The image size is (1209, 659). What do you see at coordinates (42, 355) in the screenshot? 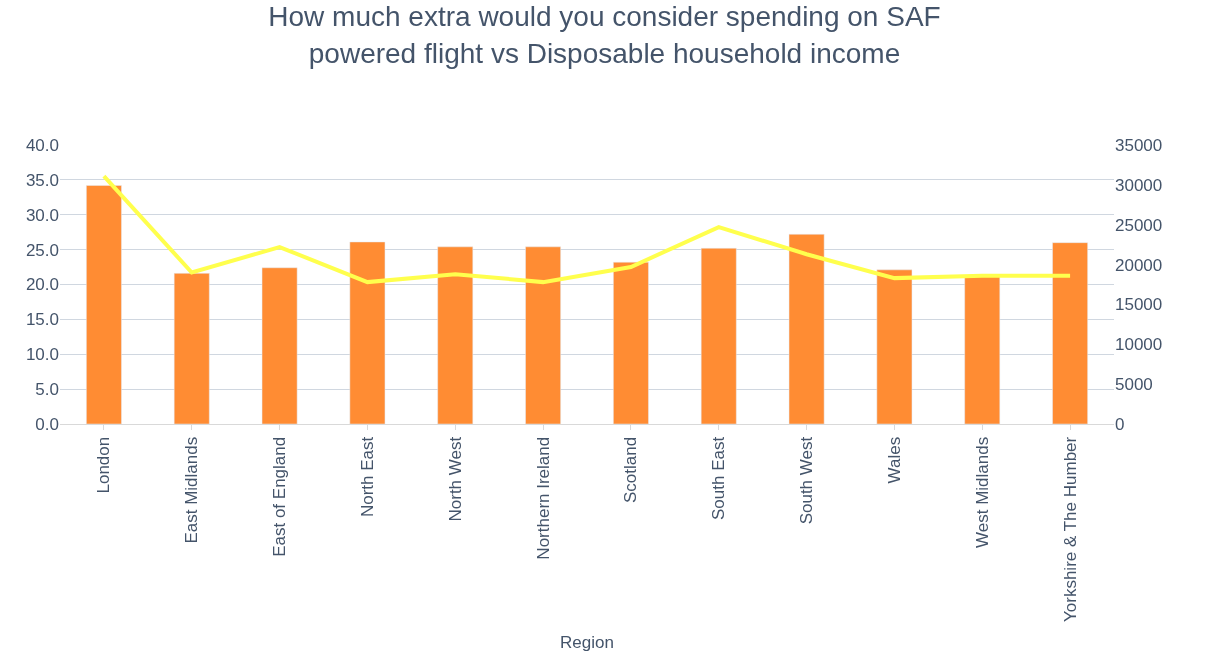
I see `y-tick-label: 10.0` at bounding box center [42, 355].